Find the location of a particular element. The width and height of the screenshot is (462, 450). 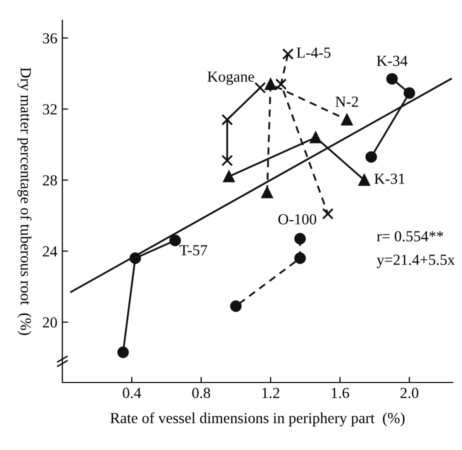

annotation: r= 0.554** is located at coordinates (410, 236).